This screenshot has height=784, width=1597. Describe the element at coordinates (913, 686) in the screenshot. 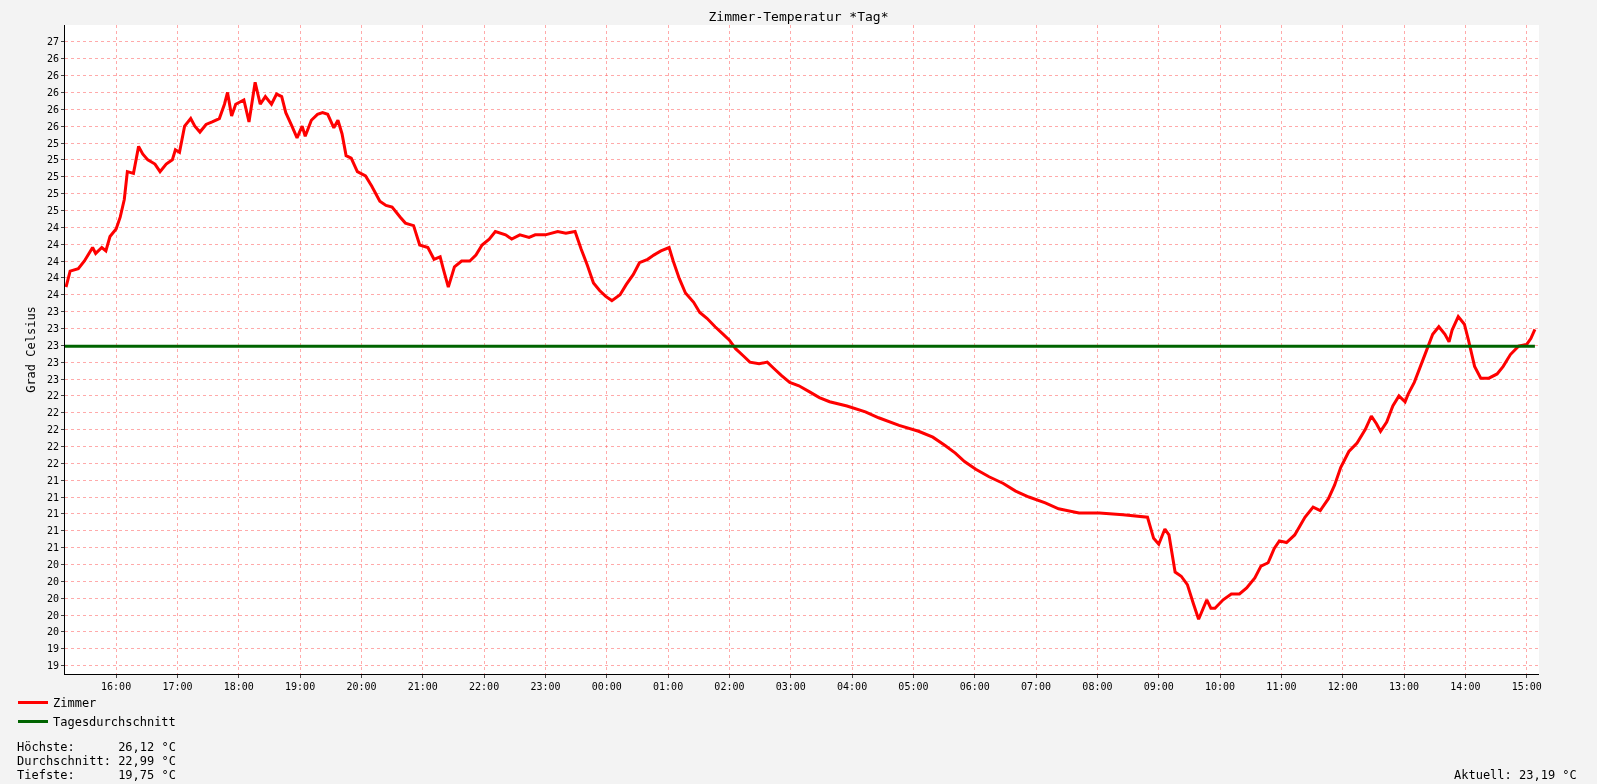

I see `x-tick-label: 05:00` at that location.